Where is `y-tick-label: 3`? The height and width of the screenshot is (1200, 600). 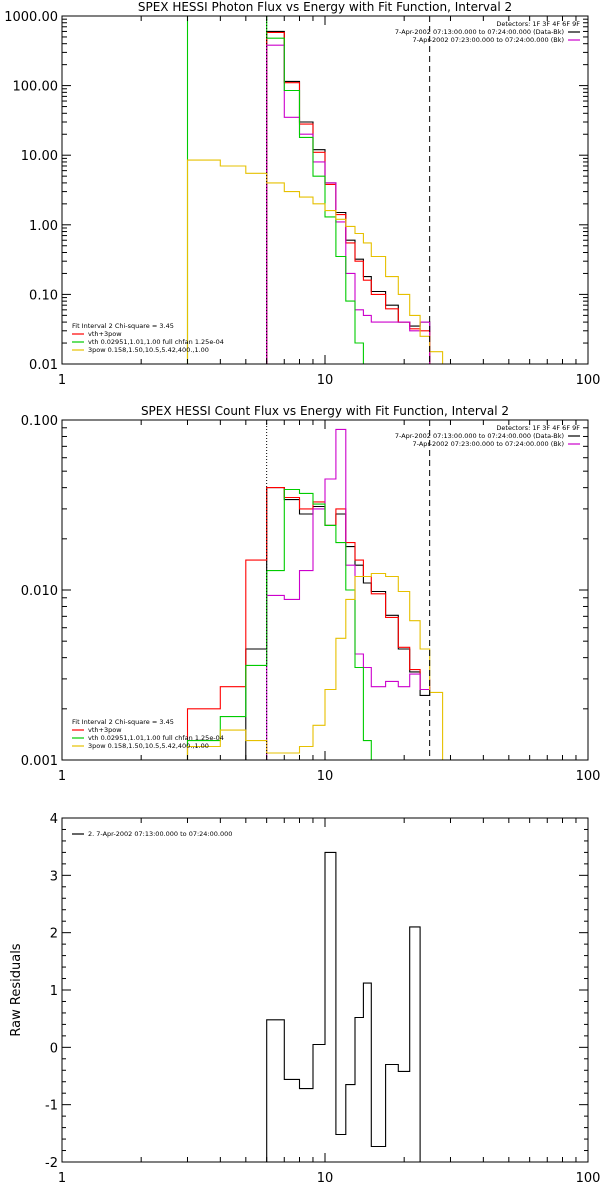 y-tick-label: 3 is located at coordinates (54, 876).